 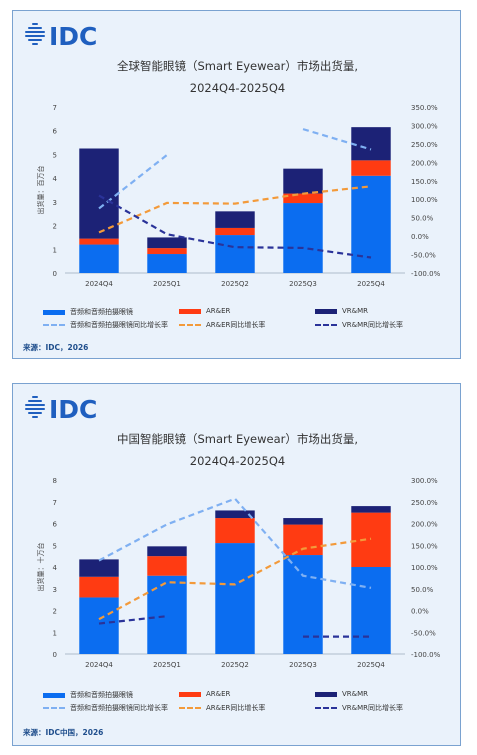 I want to click on idc-logo: IDC, so click(x=61, y=36).